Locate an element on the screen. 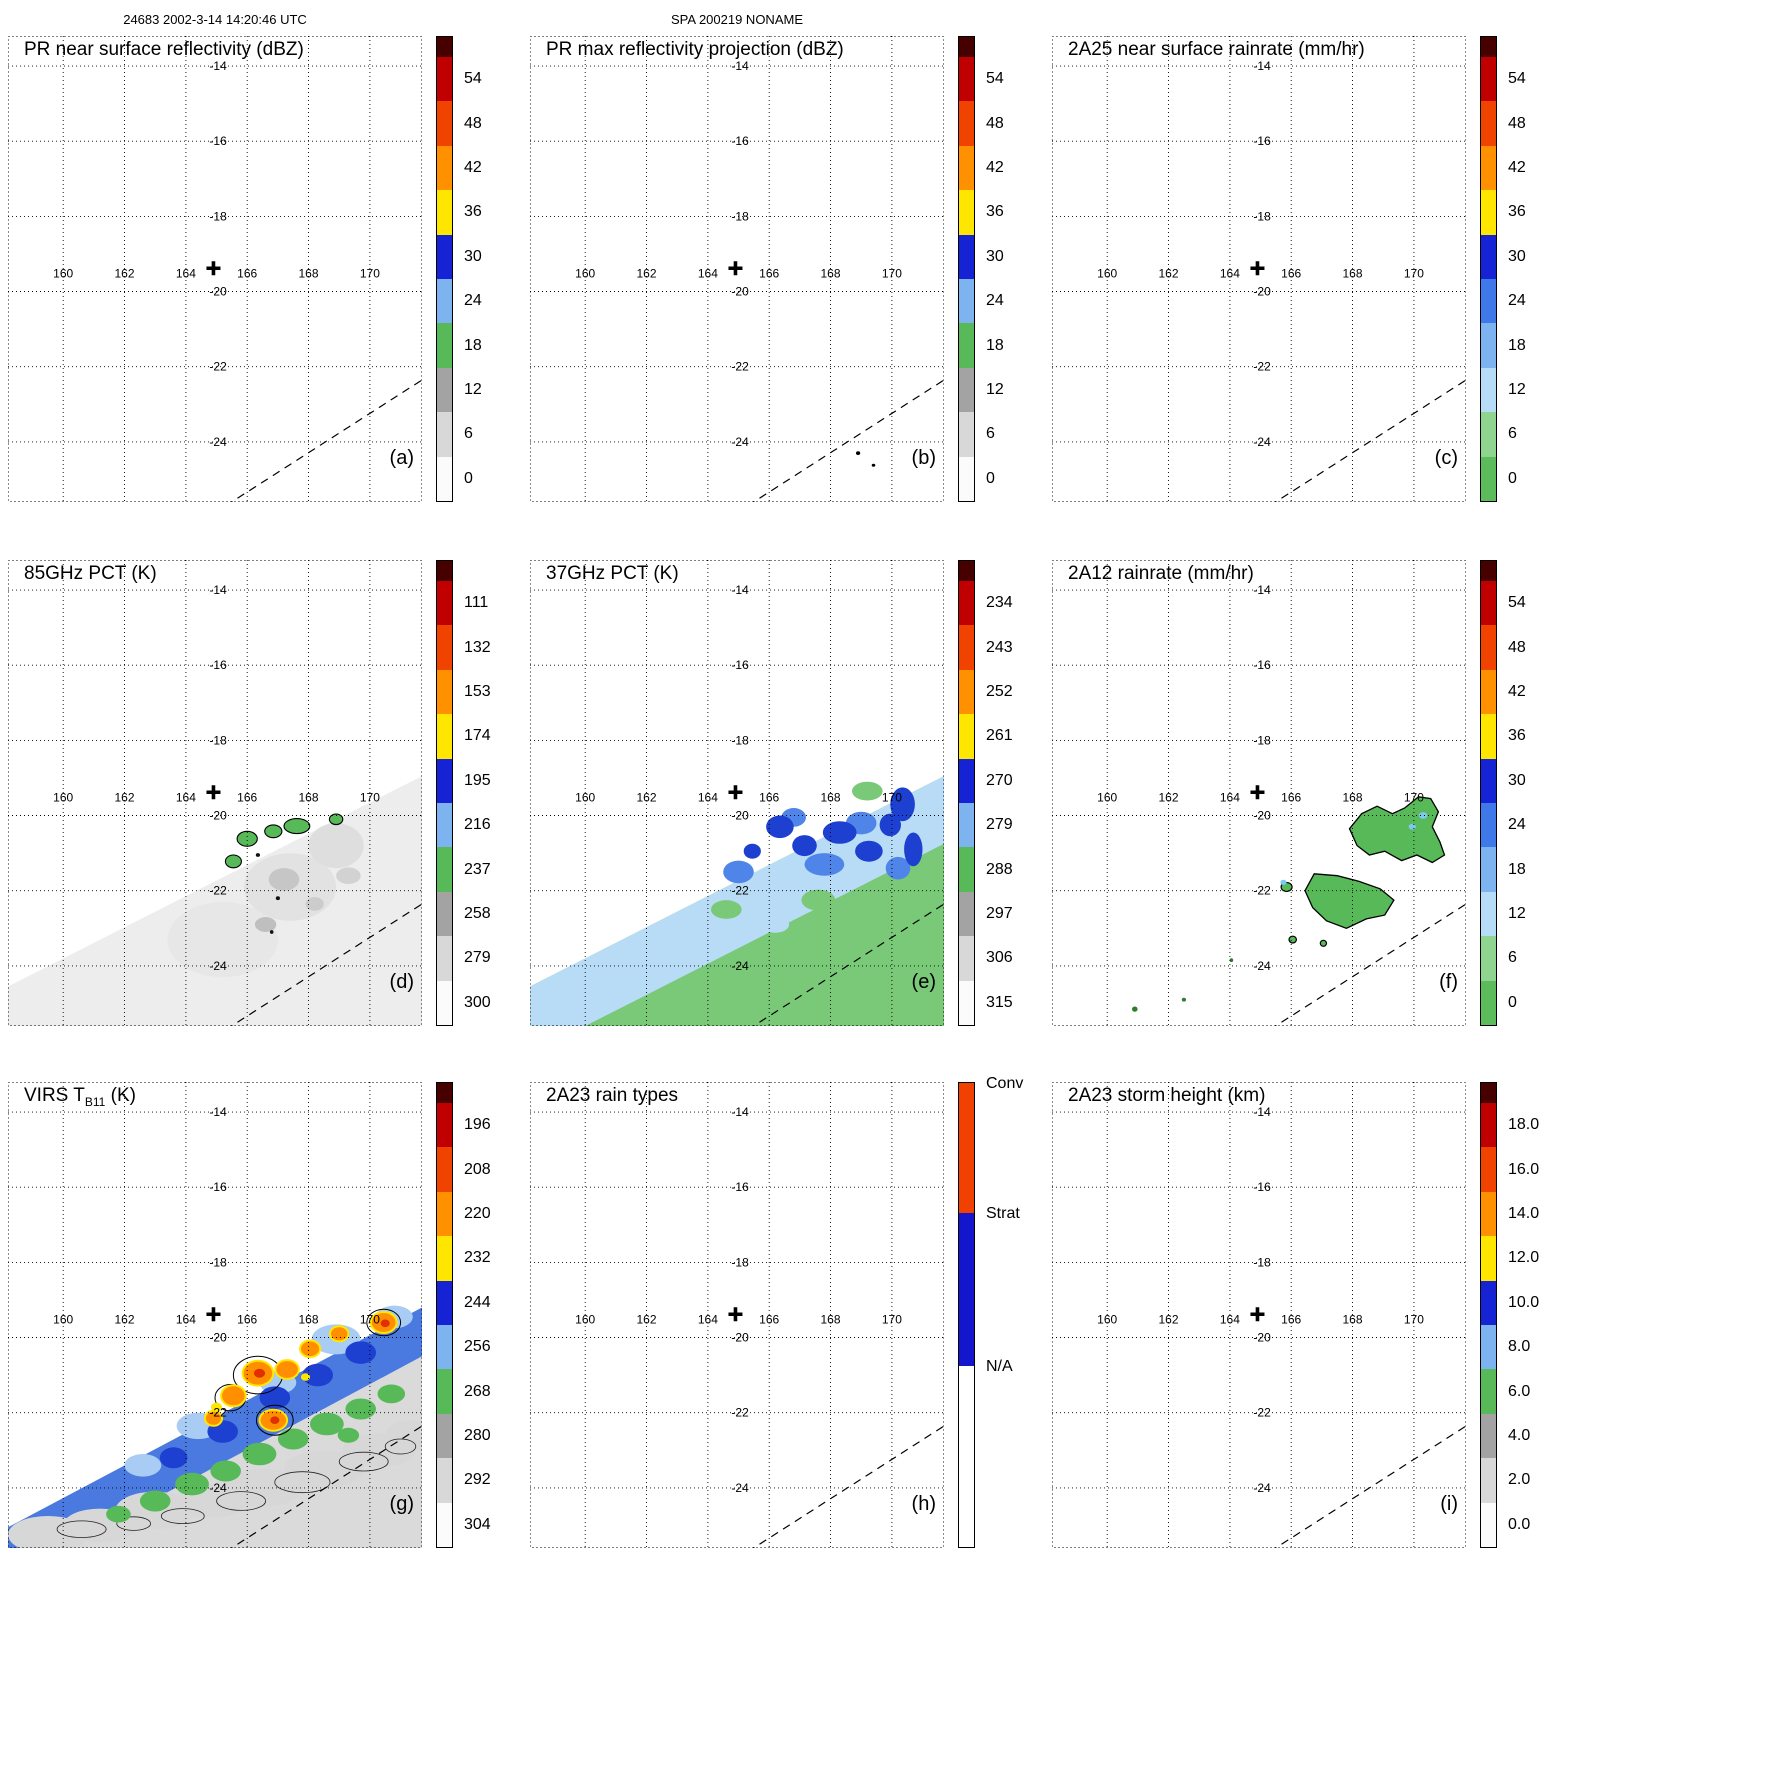  colorbar-label: 244 is located at coordinates (477, 1302).